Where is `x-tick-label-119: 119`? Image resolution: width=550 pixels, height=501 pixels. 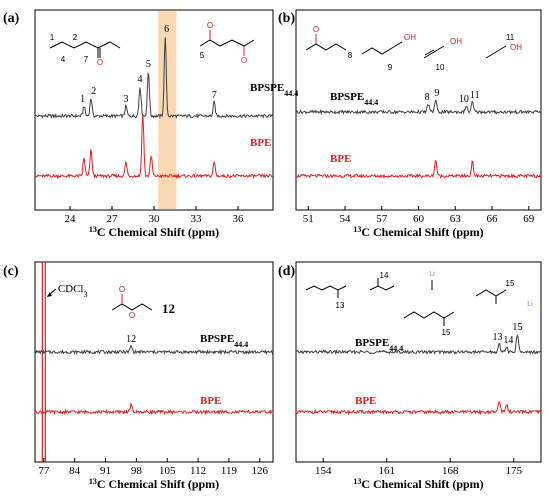 x-tick-label-119: 119 is located at coordinates (229, 471).